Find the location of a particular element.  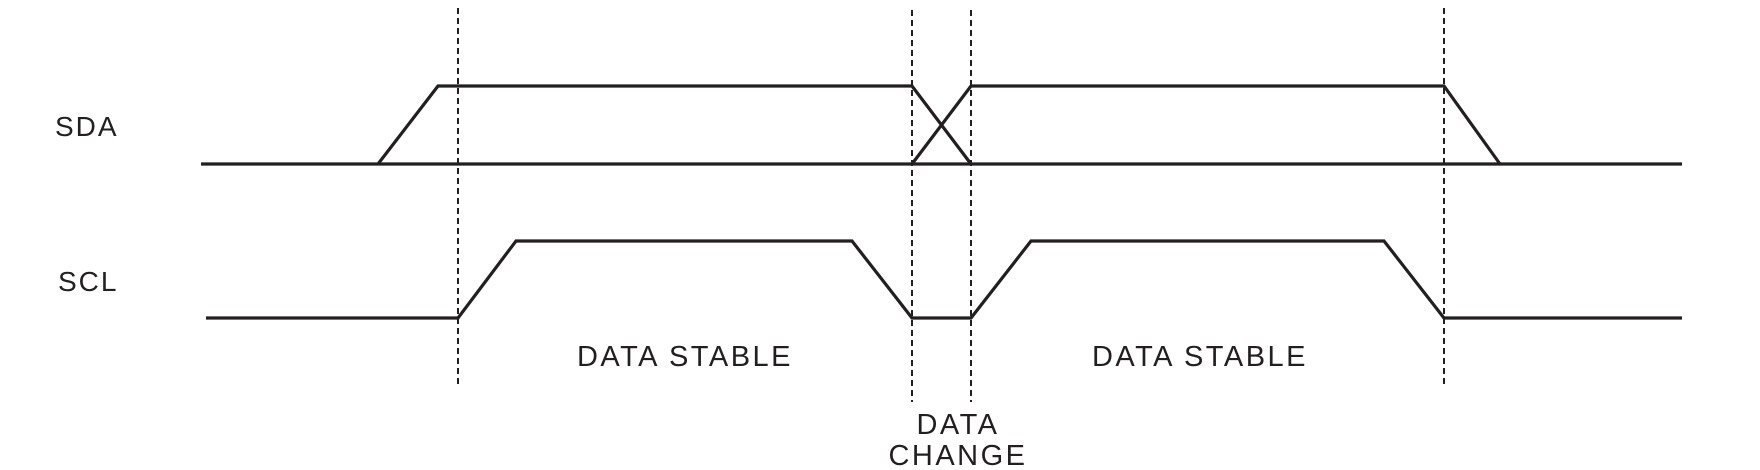

data-change-label-line1: DATA is located at coordinates (957, 425).